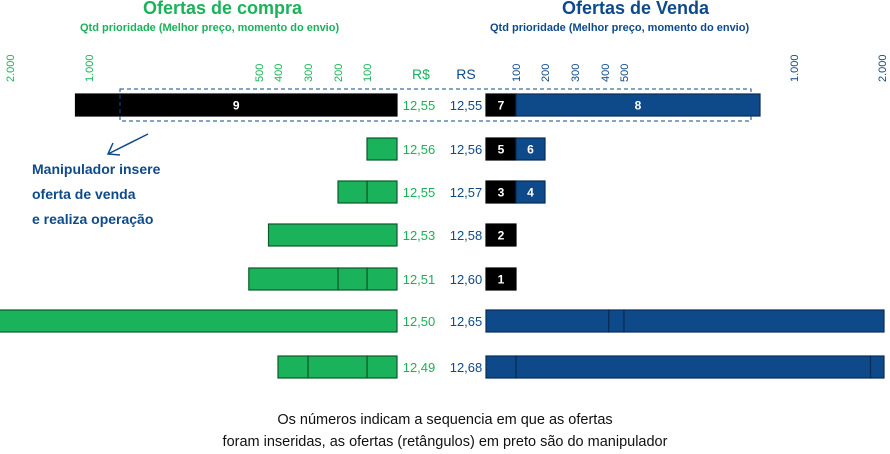  I want to click on sell-order-label: 1, so click(501, 280).